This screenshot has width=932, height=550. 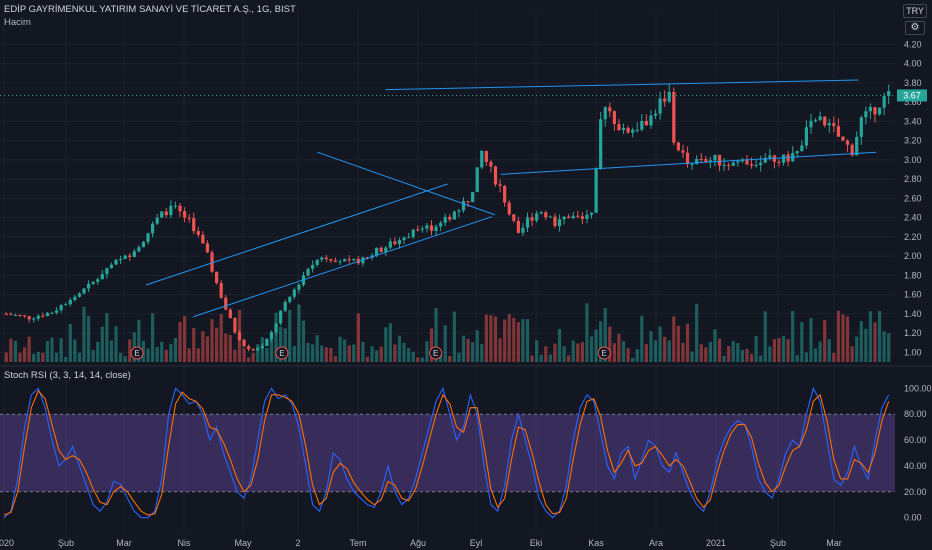 What do you see at coordinates (918, 452) in the screenshot?
I see `rsi-axis: 0.00 20.00 40.00 60.00 80.00 100.00` at bounding box center [918, 452].